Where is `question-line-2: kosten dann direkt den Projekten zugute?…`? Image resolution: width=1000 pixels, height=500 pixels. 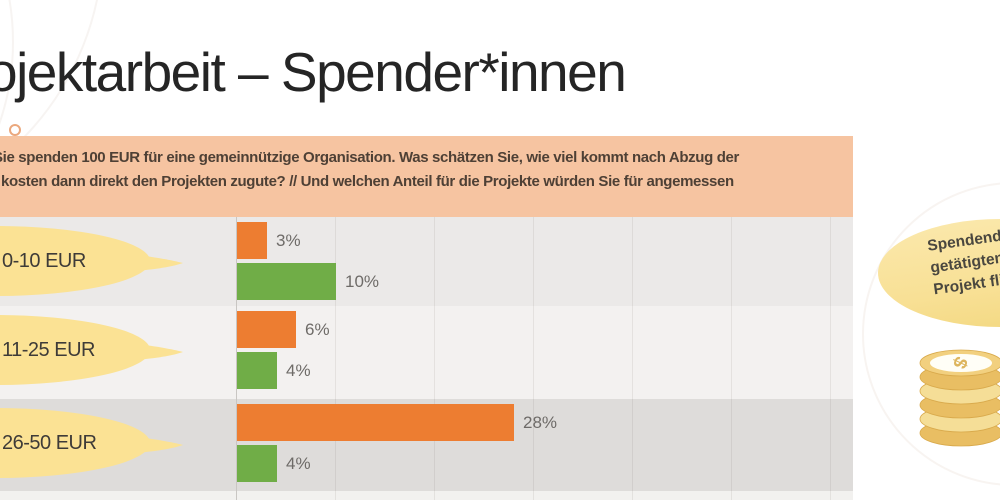
question-line-2: kosten dann direkt den Projekten zugute?… is located at coordinates (367, 181).